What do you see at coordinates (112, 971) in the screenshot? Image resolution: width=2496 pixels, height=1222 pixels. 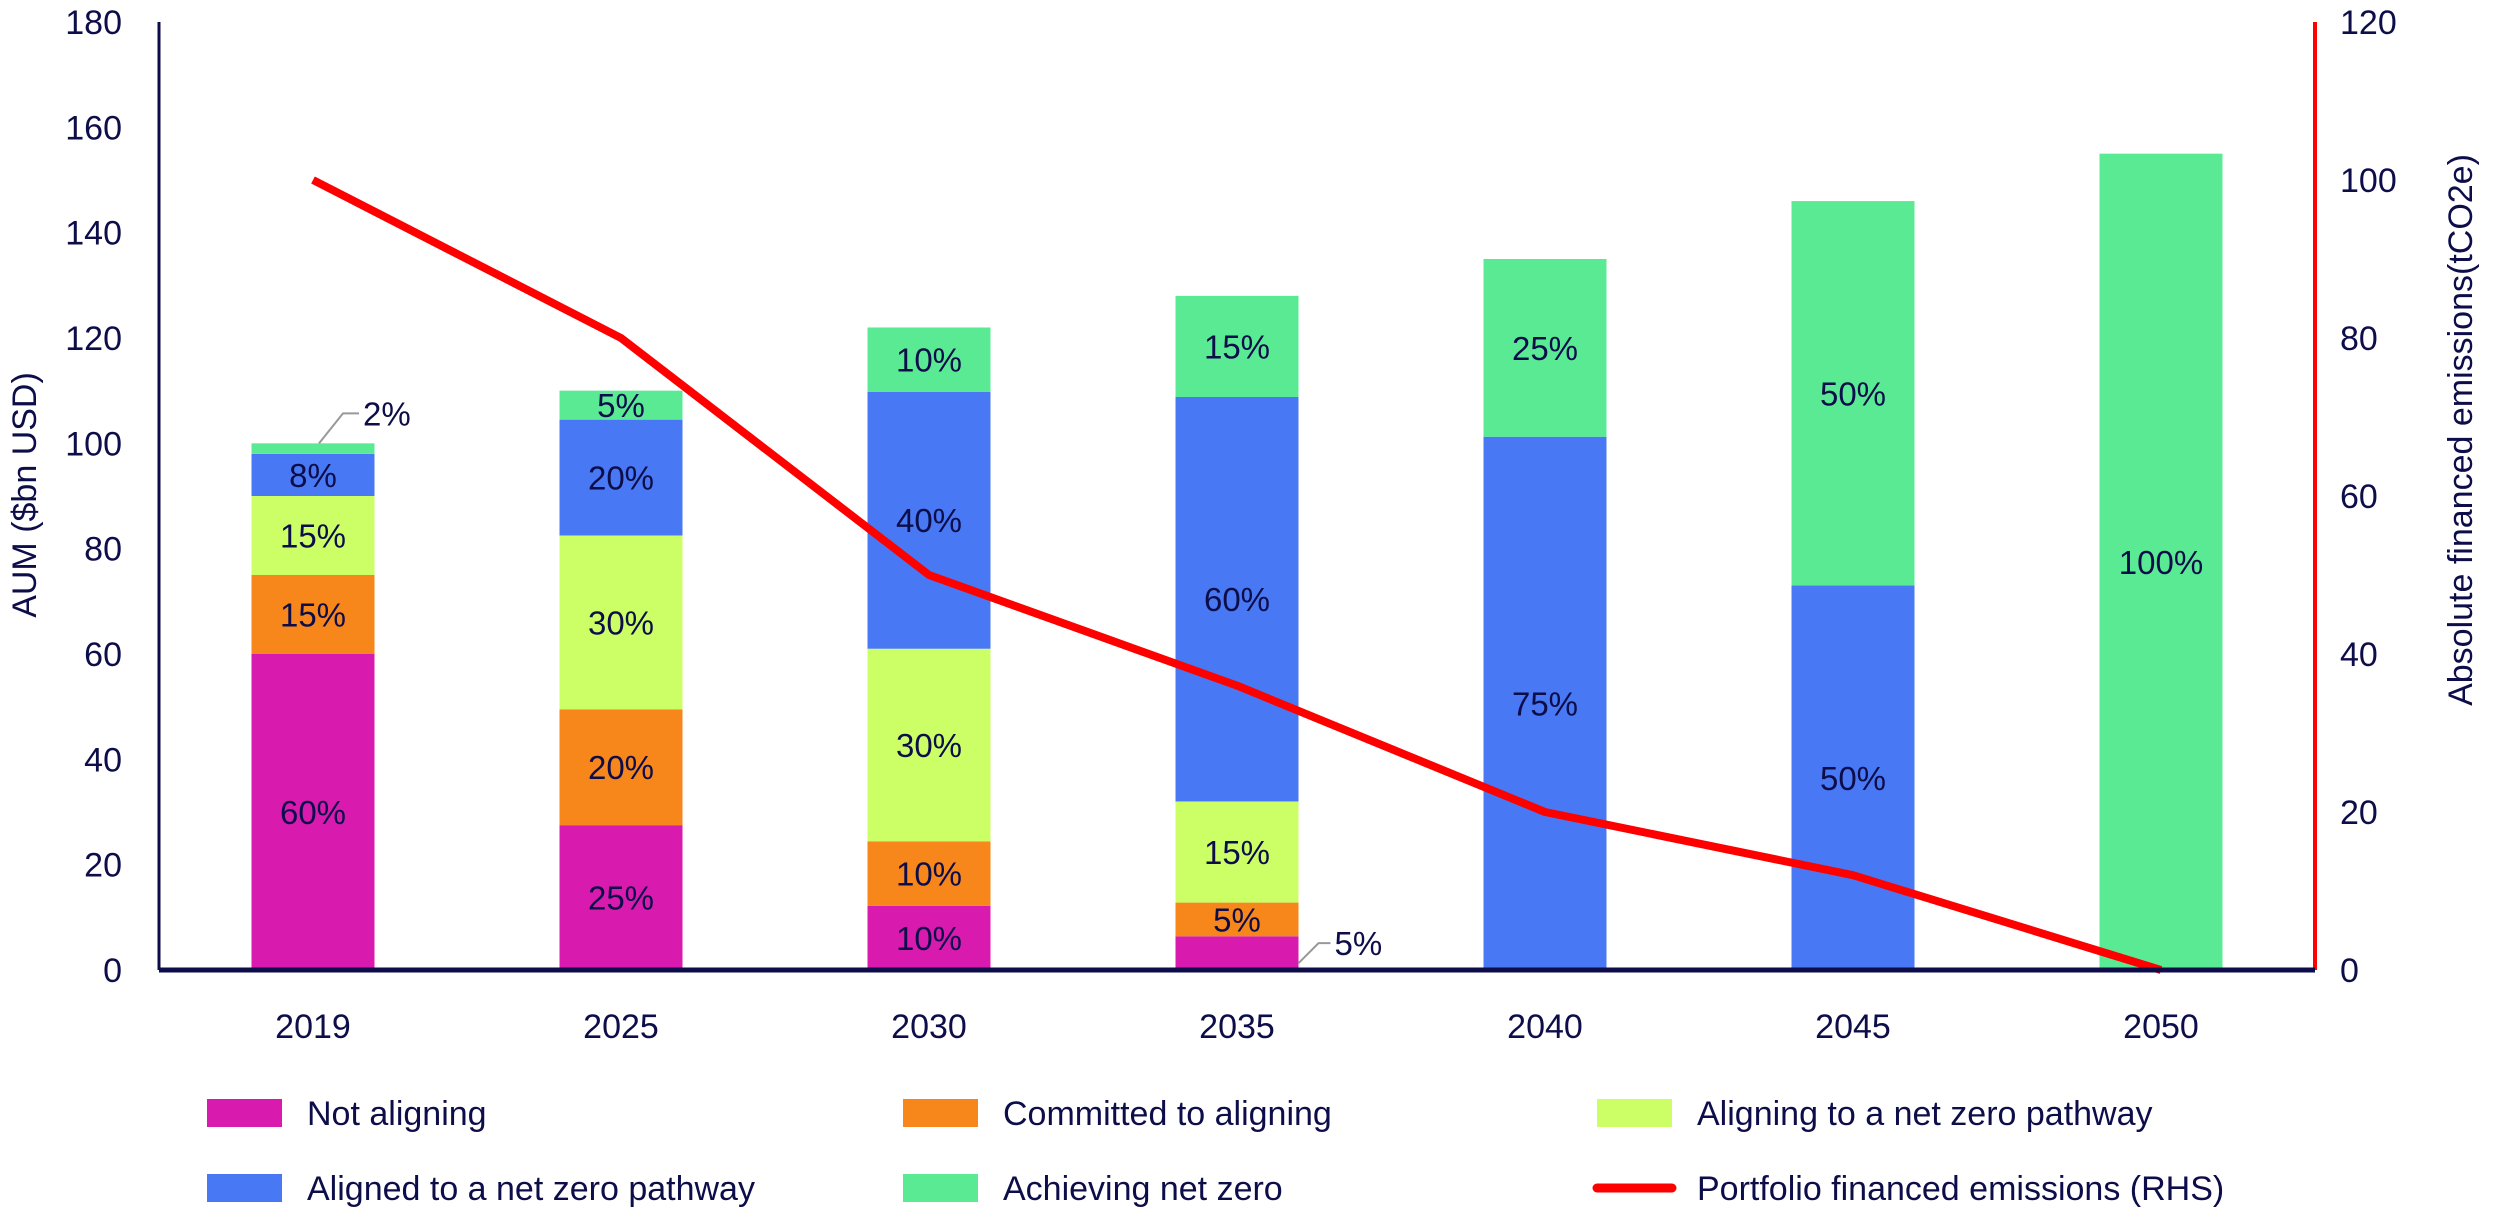 I see `y-tick-label: 0` at bounding box center [112, 971].